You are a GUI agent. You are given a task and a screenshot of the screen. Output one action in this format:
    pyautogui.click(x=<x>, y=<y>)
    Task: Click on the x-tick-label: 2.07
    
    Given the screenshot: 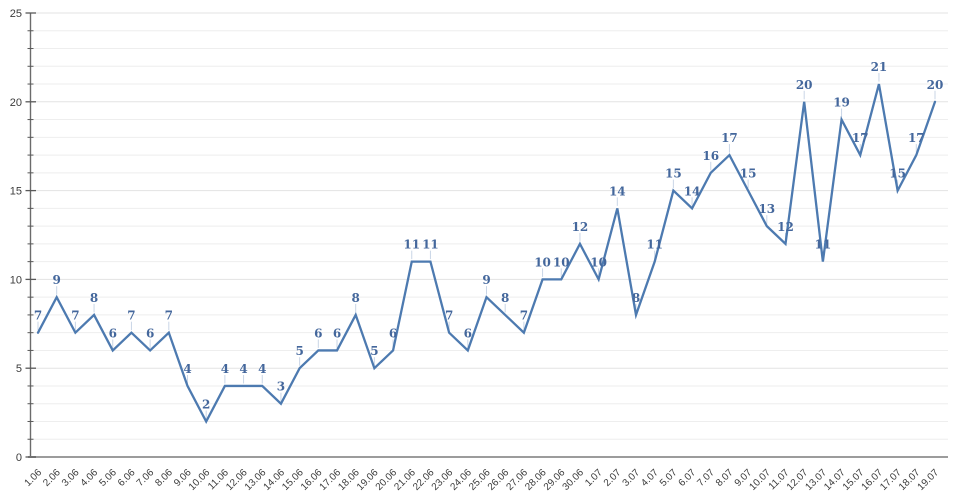 What is the action you would take?
    pyautogui.click(x=613, y=478)
    